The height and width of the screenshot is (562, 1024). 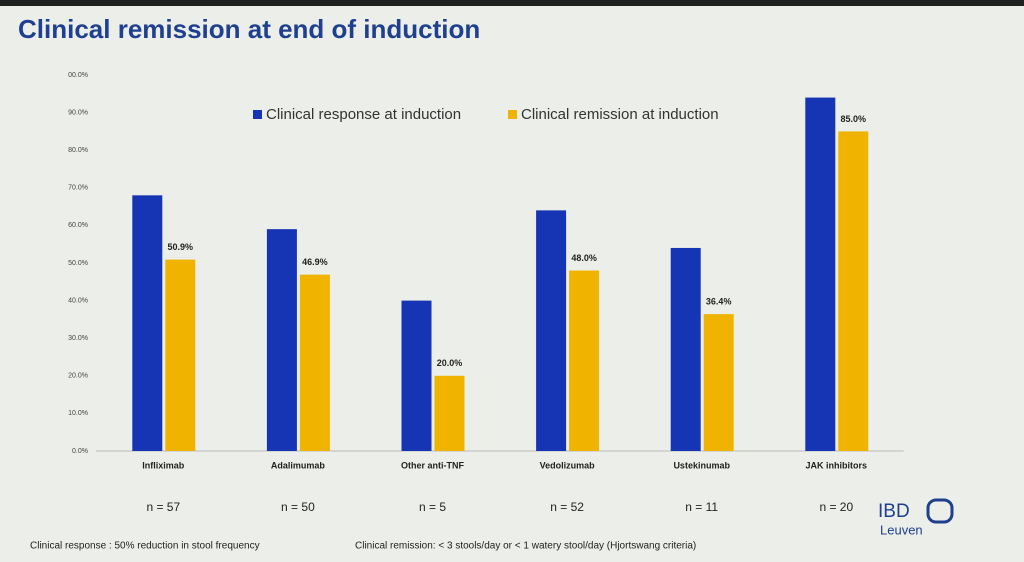 I want to click on y-tick-label: 10.0%, so click(x=78, y=413).